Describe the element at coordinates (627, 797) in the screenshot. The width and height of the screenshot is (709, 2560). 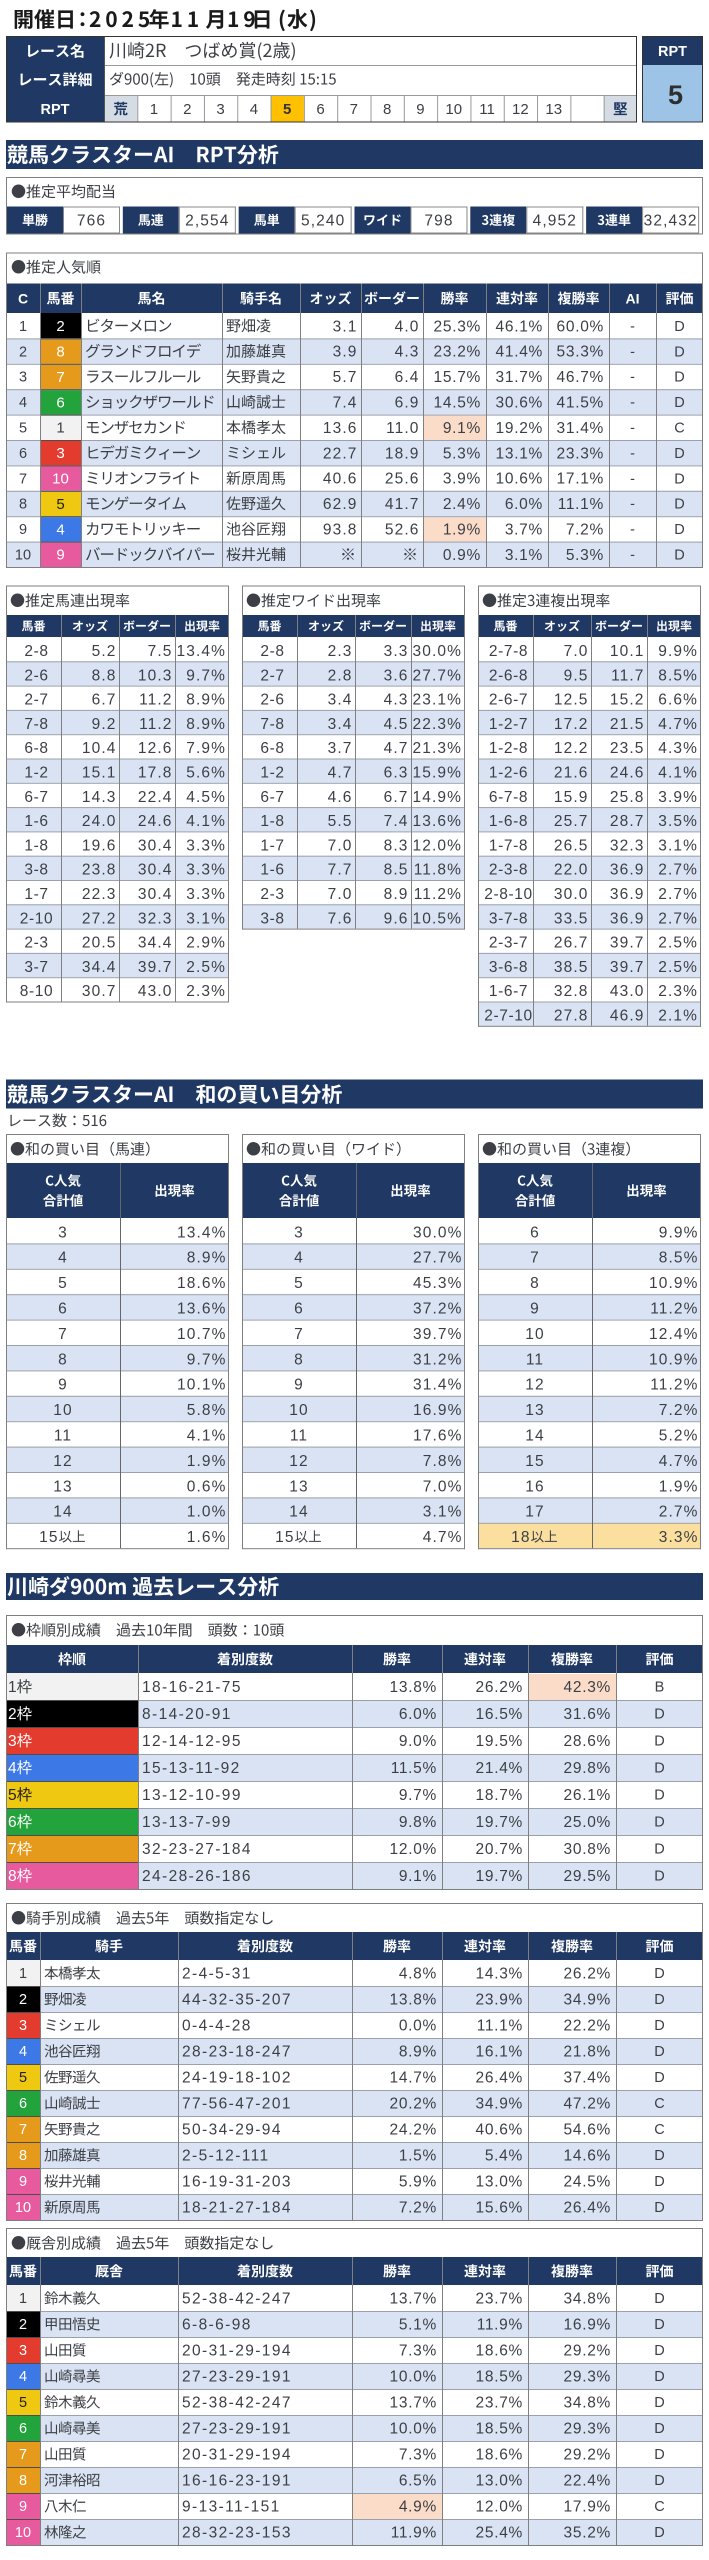
I see `svg-text: 25.8` at that location.